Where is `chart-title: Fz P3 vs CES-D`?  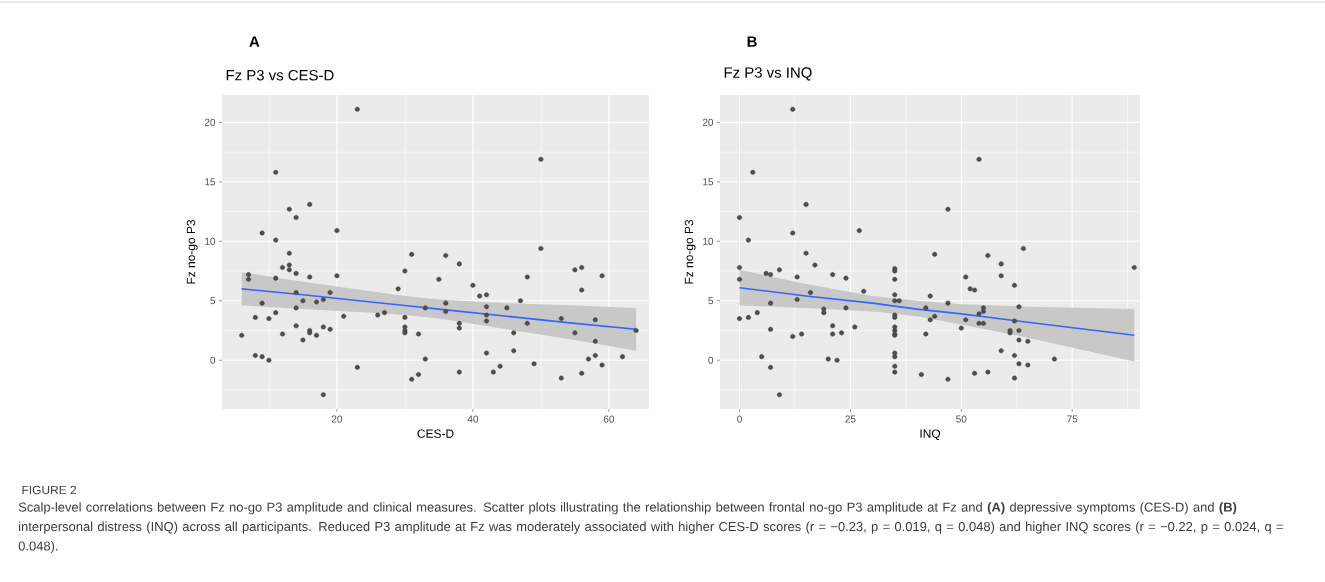 chart-title: Fz P3 vs CES-D is located at coordinates (280, 75).